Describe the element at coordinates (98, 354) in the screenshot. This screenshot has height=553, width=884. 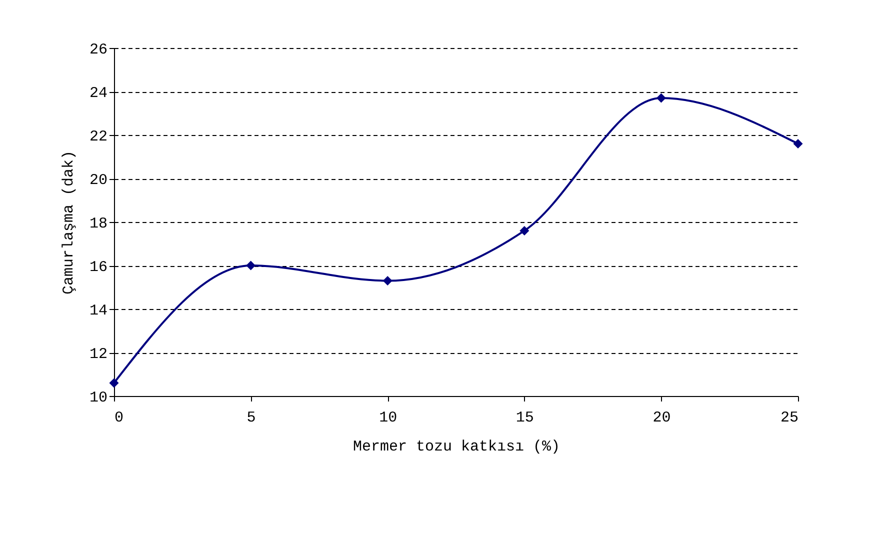
I see `y-tick-label: 12` at that location.